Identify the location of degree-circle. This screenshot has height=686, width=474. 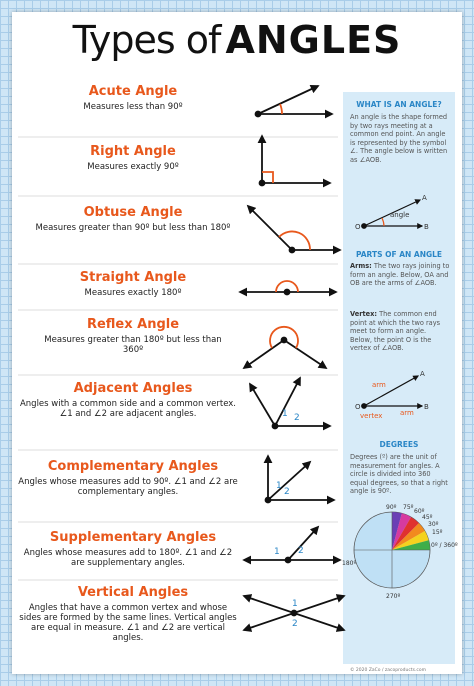
(392, 550).